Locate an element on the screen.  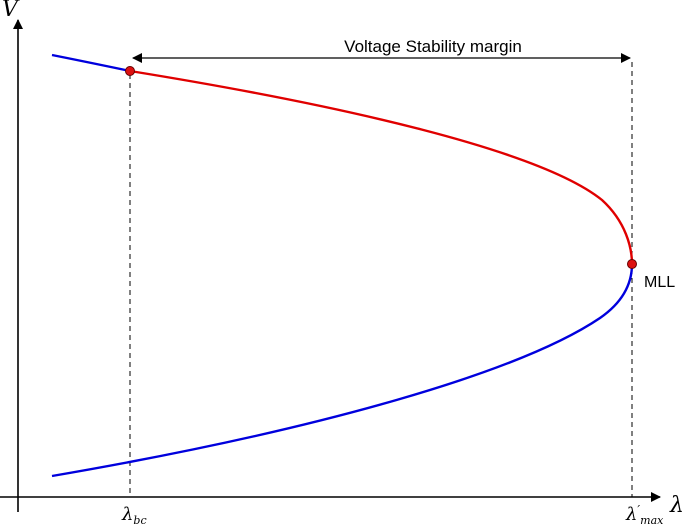
mll-label: MLL is located at coordinates (659, 282).